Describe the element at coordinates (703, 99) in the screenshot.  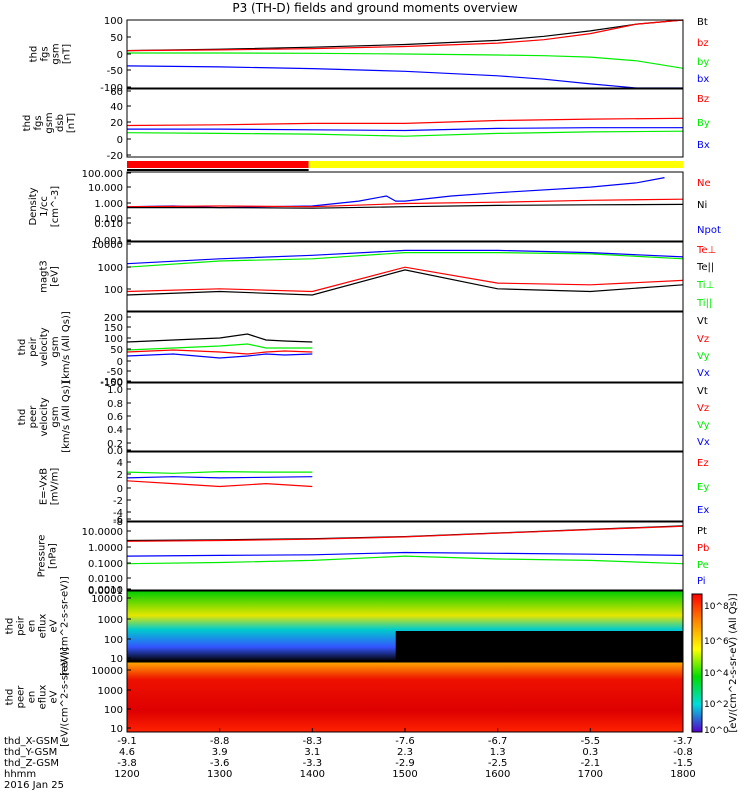
I see `legend-entry: Bz` at that location.